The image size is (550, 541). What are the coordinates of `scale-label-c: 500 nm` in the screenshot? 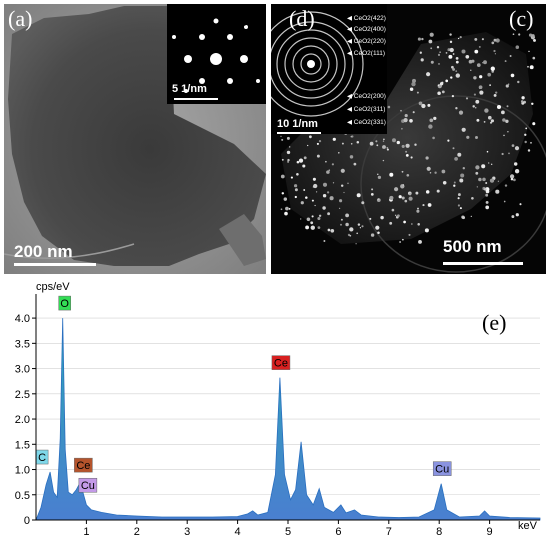 It's located at (472, 246).